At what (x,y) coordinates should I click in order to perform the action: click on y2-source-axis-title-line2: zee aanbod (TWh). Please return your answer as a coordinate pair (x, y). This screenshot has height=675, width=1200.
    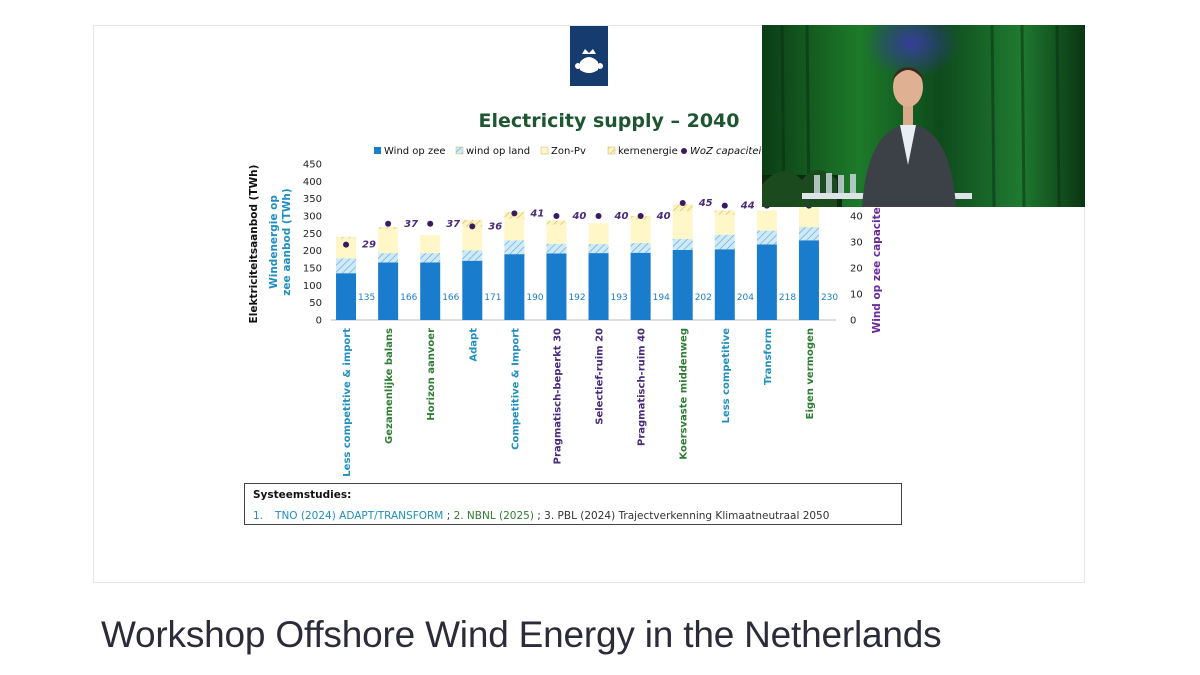
    Looking at the image, I should click on (287, 241).